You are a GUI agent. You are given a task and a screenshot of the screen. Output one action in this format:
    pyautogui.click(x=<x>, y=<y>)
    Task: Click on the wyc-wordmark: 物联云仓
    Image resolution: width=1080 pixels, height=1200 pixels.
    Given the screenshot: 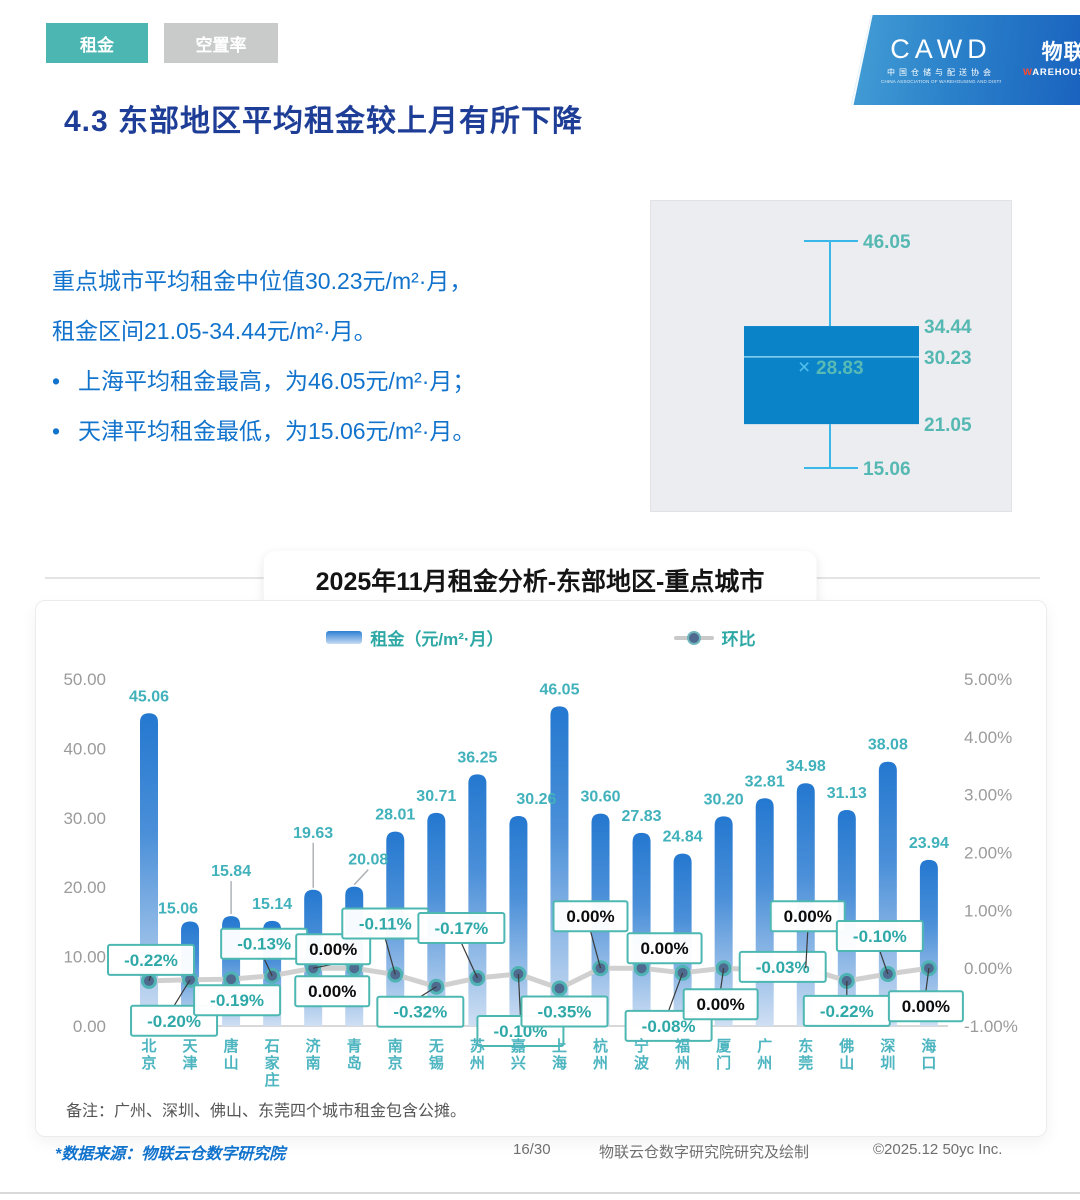 What is the action you would take?
    pyautogui.click(x=1060, y=53)
    